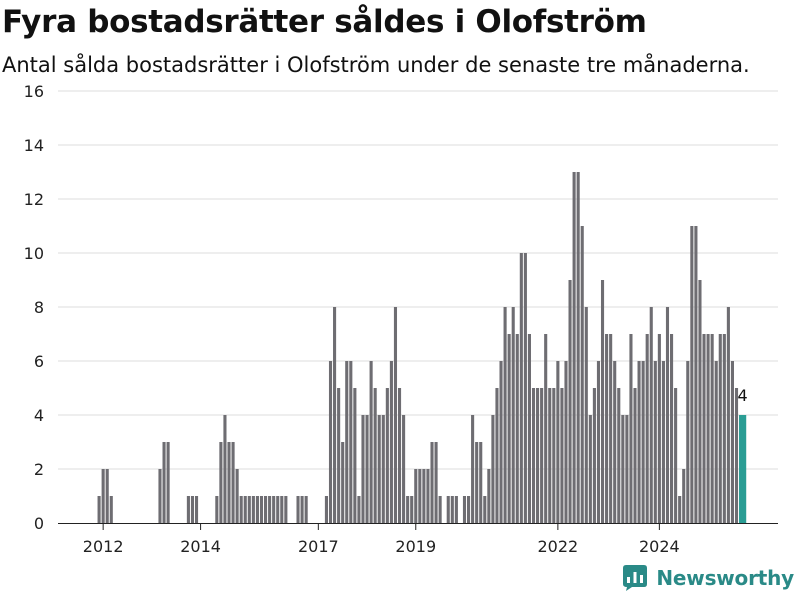 This screenshot has height=600, width=800. Describe the element at coordinates (39, 469) in the screenshot. I see `y-tick-label: 2` at that location.